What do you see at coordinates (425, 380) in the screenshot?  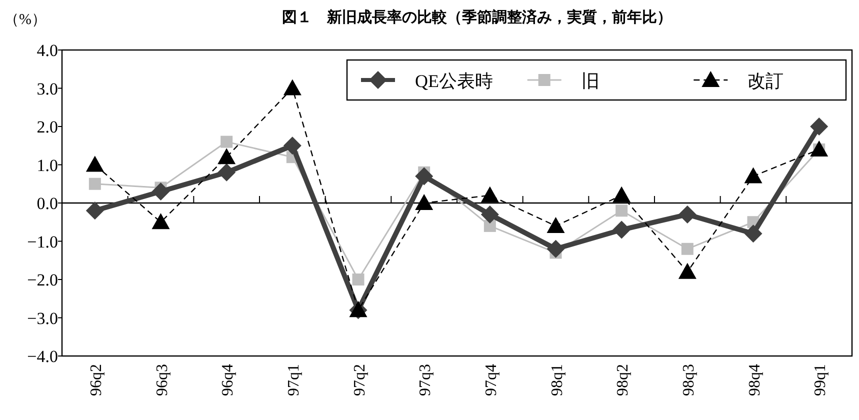 I see `x-tick-label: 97q3` at bounding box center [425, 380].